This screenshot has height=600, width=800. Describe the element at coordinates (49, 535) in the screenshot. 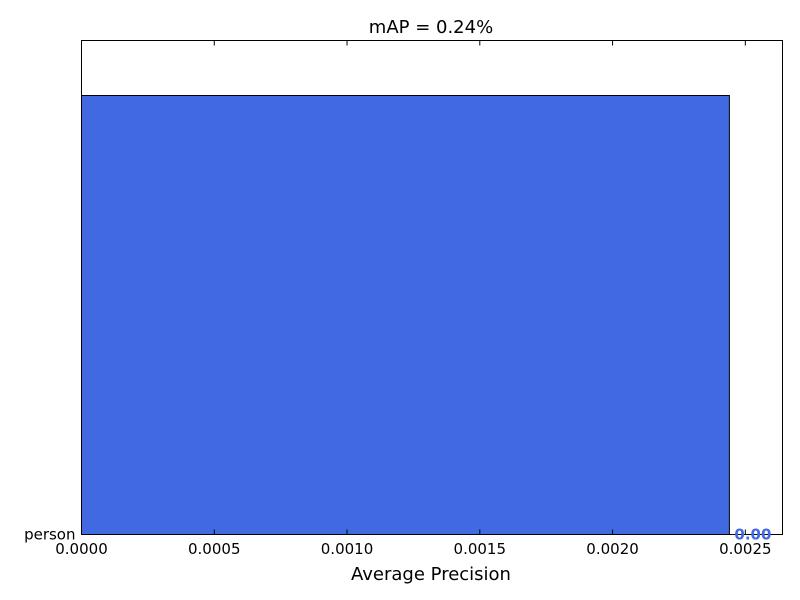

I see `y-tick-label: person` at that location.